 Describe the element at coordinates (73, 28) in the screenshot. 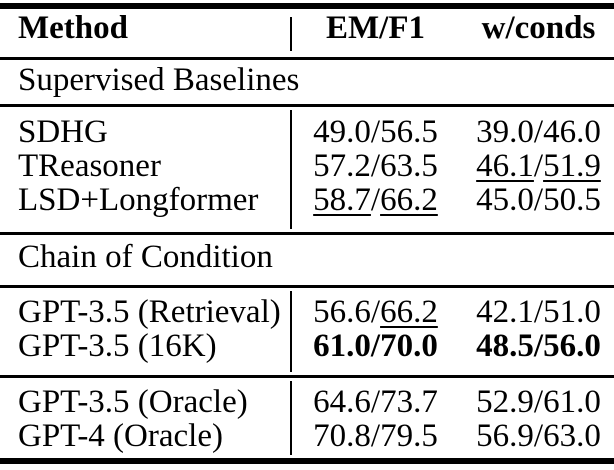

I see `col-header-method: Method` at that location.